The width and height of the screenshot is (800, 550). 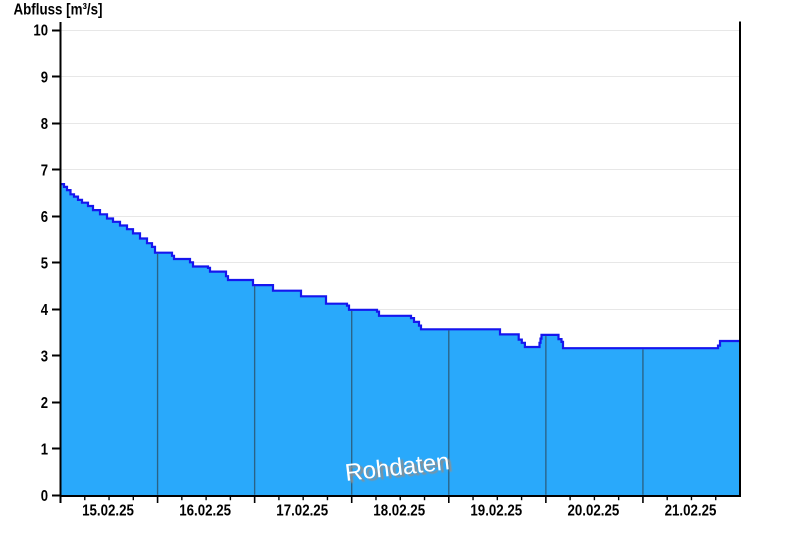 What do you see at coordinates (44, 77) in the screenshot?
I see `svg-text: 9` at bounding box center [44, 77].